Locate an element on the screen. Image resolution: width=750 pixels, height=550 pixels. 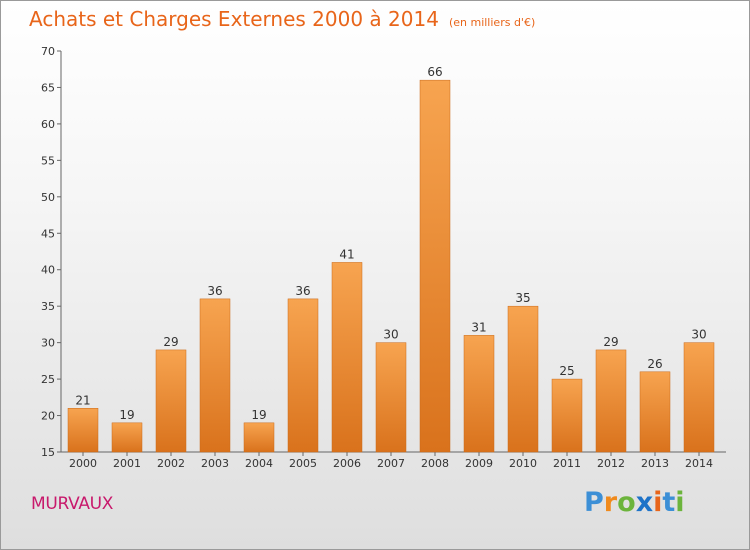
bar-2013 is located at coordinates (655, 412).